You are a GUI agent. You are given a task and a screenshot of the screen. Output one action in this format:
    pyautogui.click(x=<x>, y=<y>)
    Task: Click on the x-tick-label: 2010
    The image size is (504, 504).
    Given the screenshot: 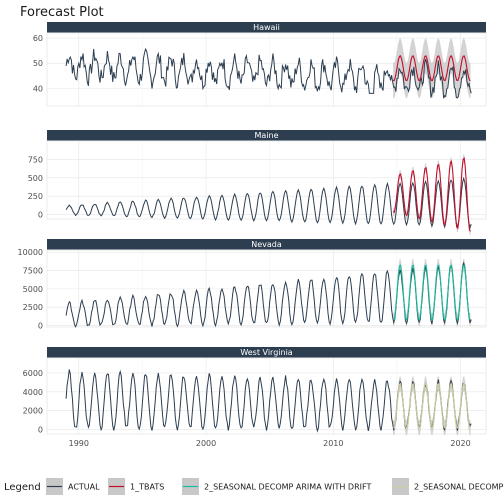 What is the action you would take?
    pyautogui.click(x=333, y=443)
    